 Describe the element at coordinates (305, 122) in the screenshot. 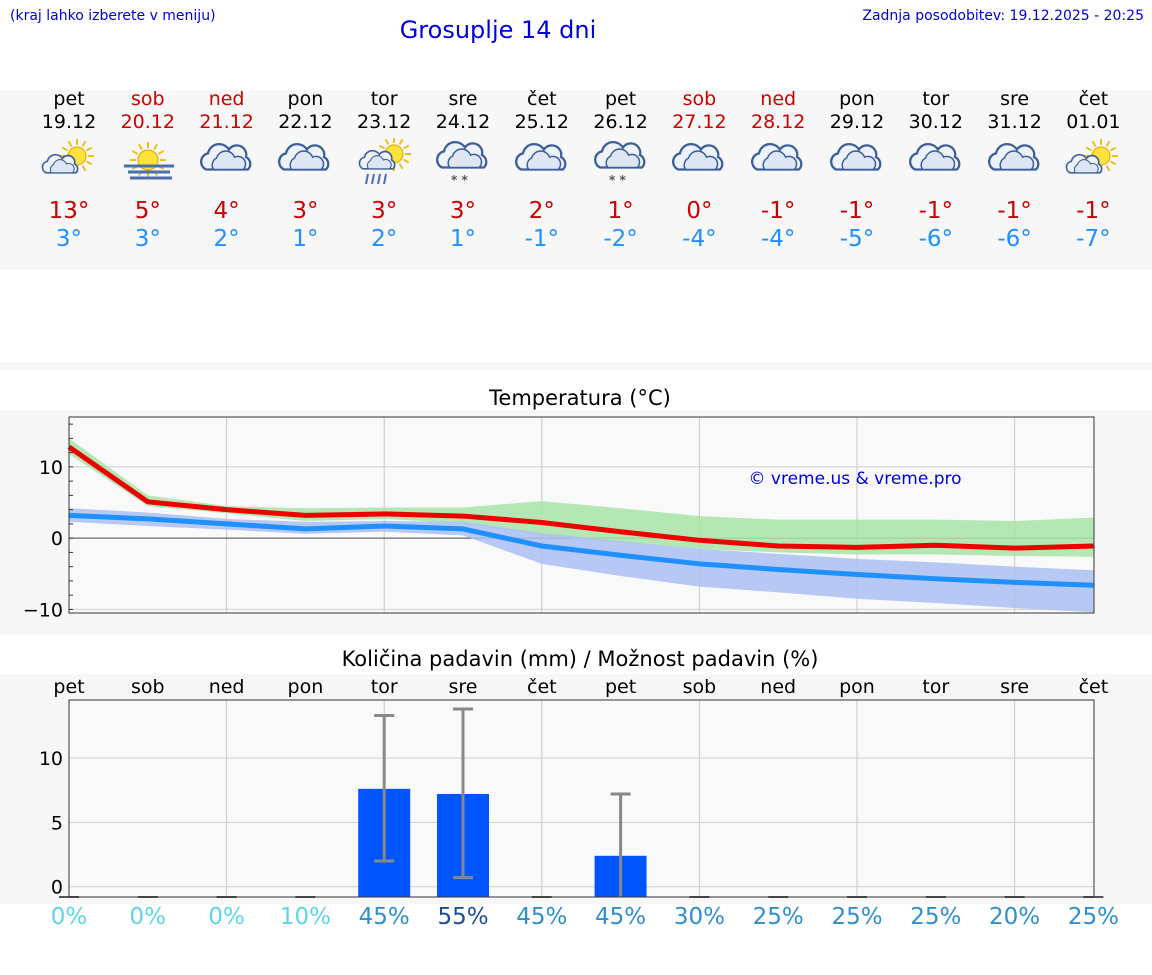

I see `day-date: 22.12` at that location.